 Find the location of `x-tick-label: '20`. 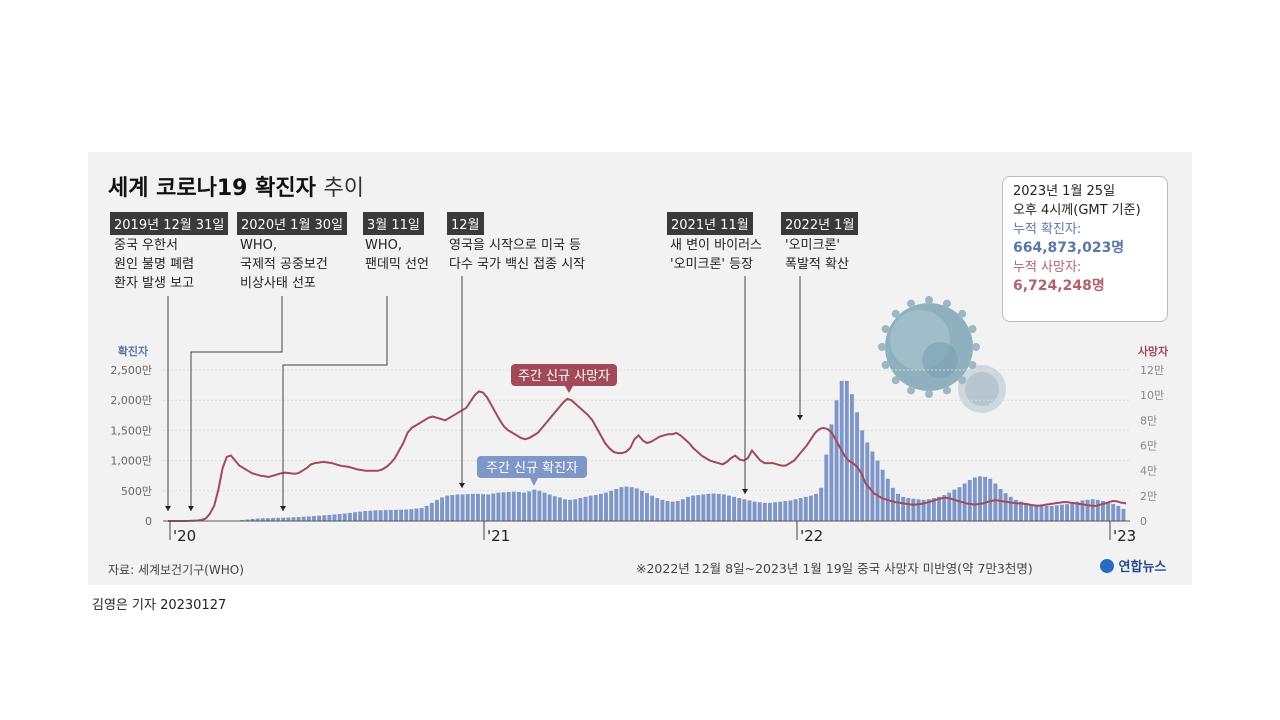

x-tick-label: '20 is located at coordinates (184, 536).